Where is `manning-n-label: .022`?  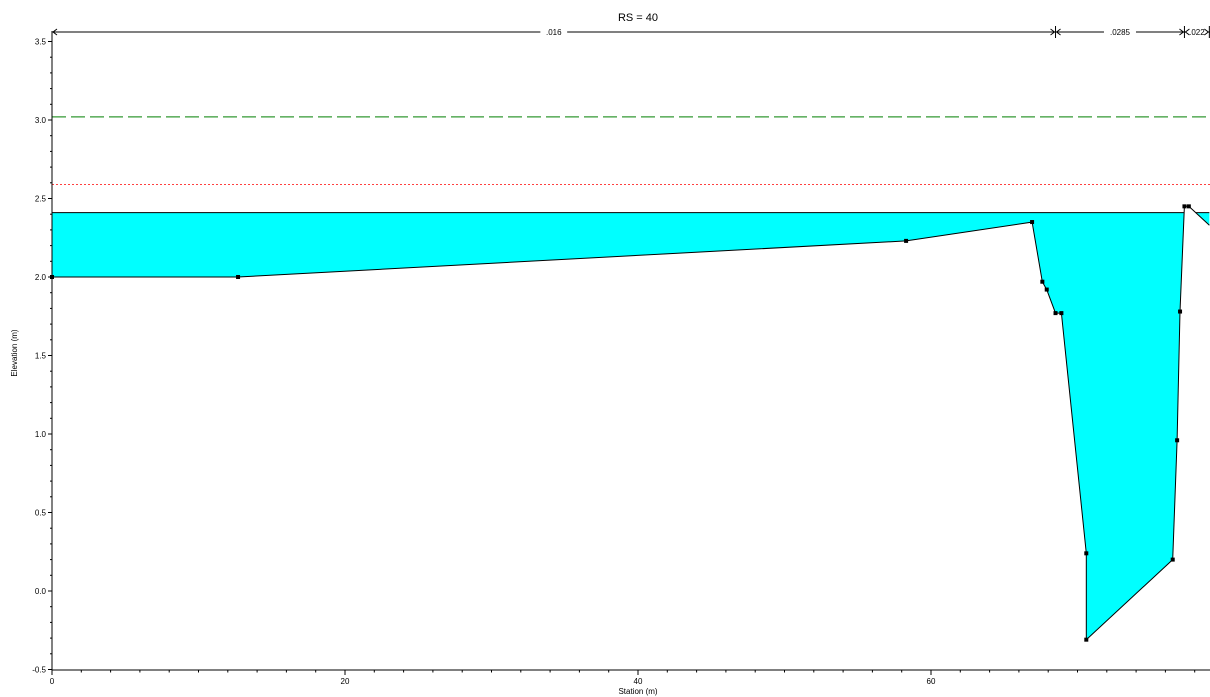 manning-n-label: .022 is located at coordinates (1197, 32).